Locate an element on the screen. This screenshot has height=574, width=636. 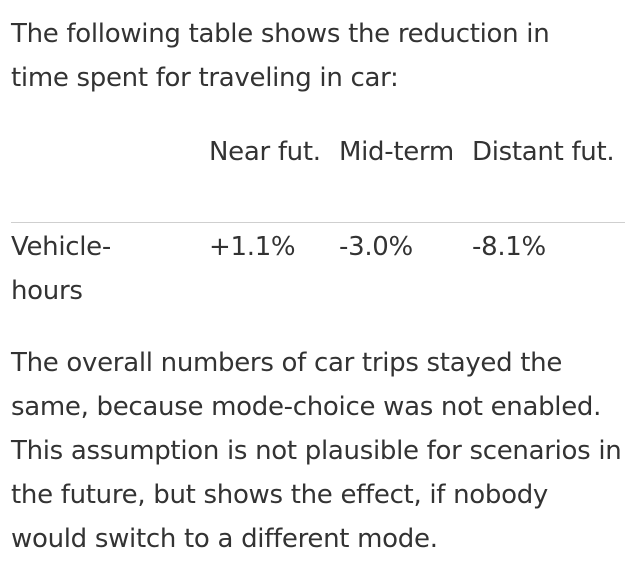
cell-distant-future: -8.1% is located at coordinates (509, 247).